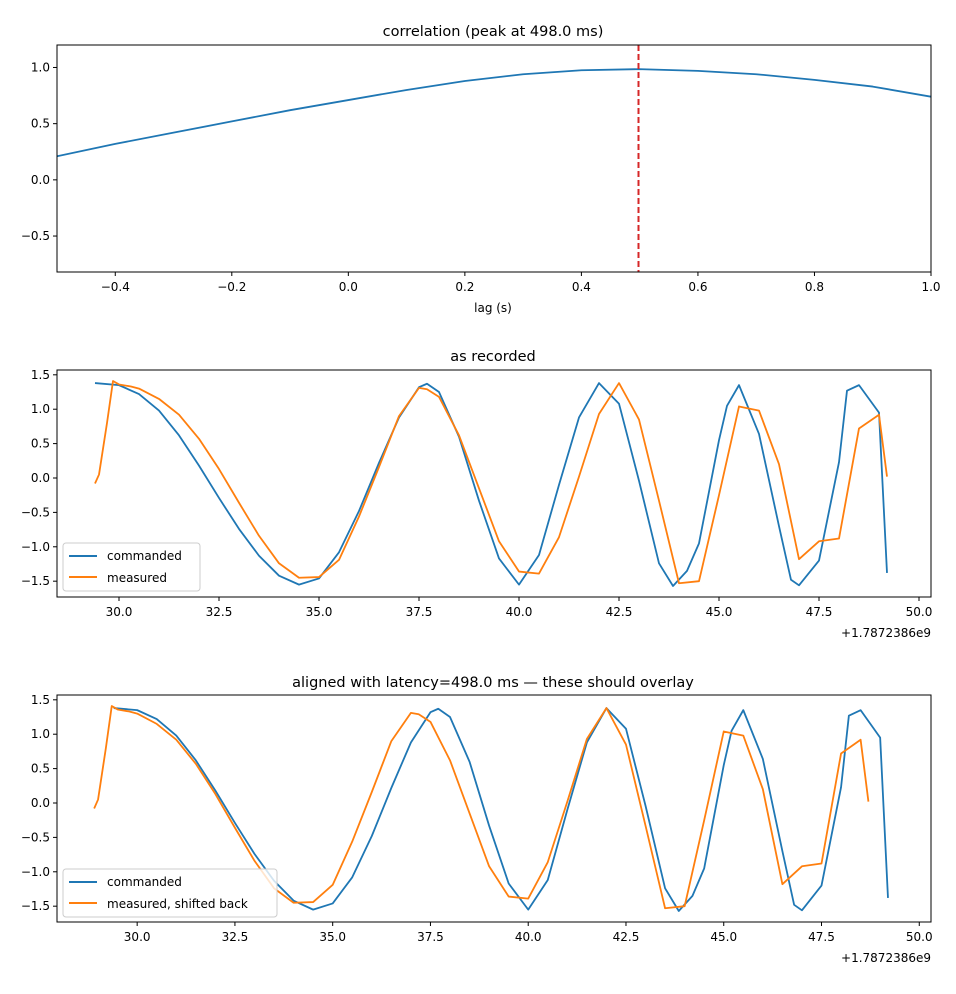 This screenshot has height=994, width=956. I want to click on as-recorded-ytick-label: −1.5, so click(35, 581).